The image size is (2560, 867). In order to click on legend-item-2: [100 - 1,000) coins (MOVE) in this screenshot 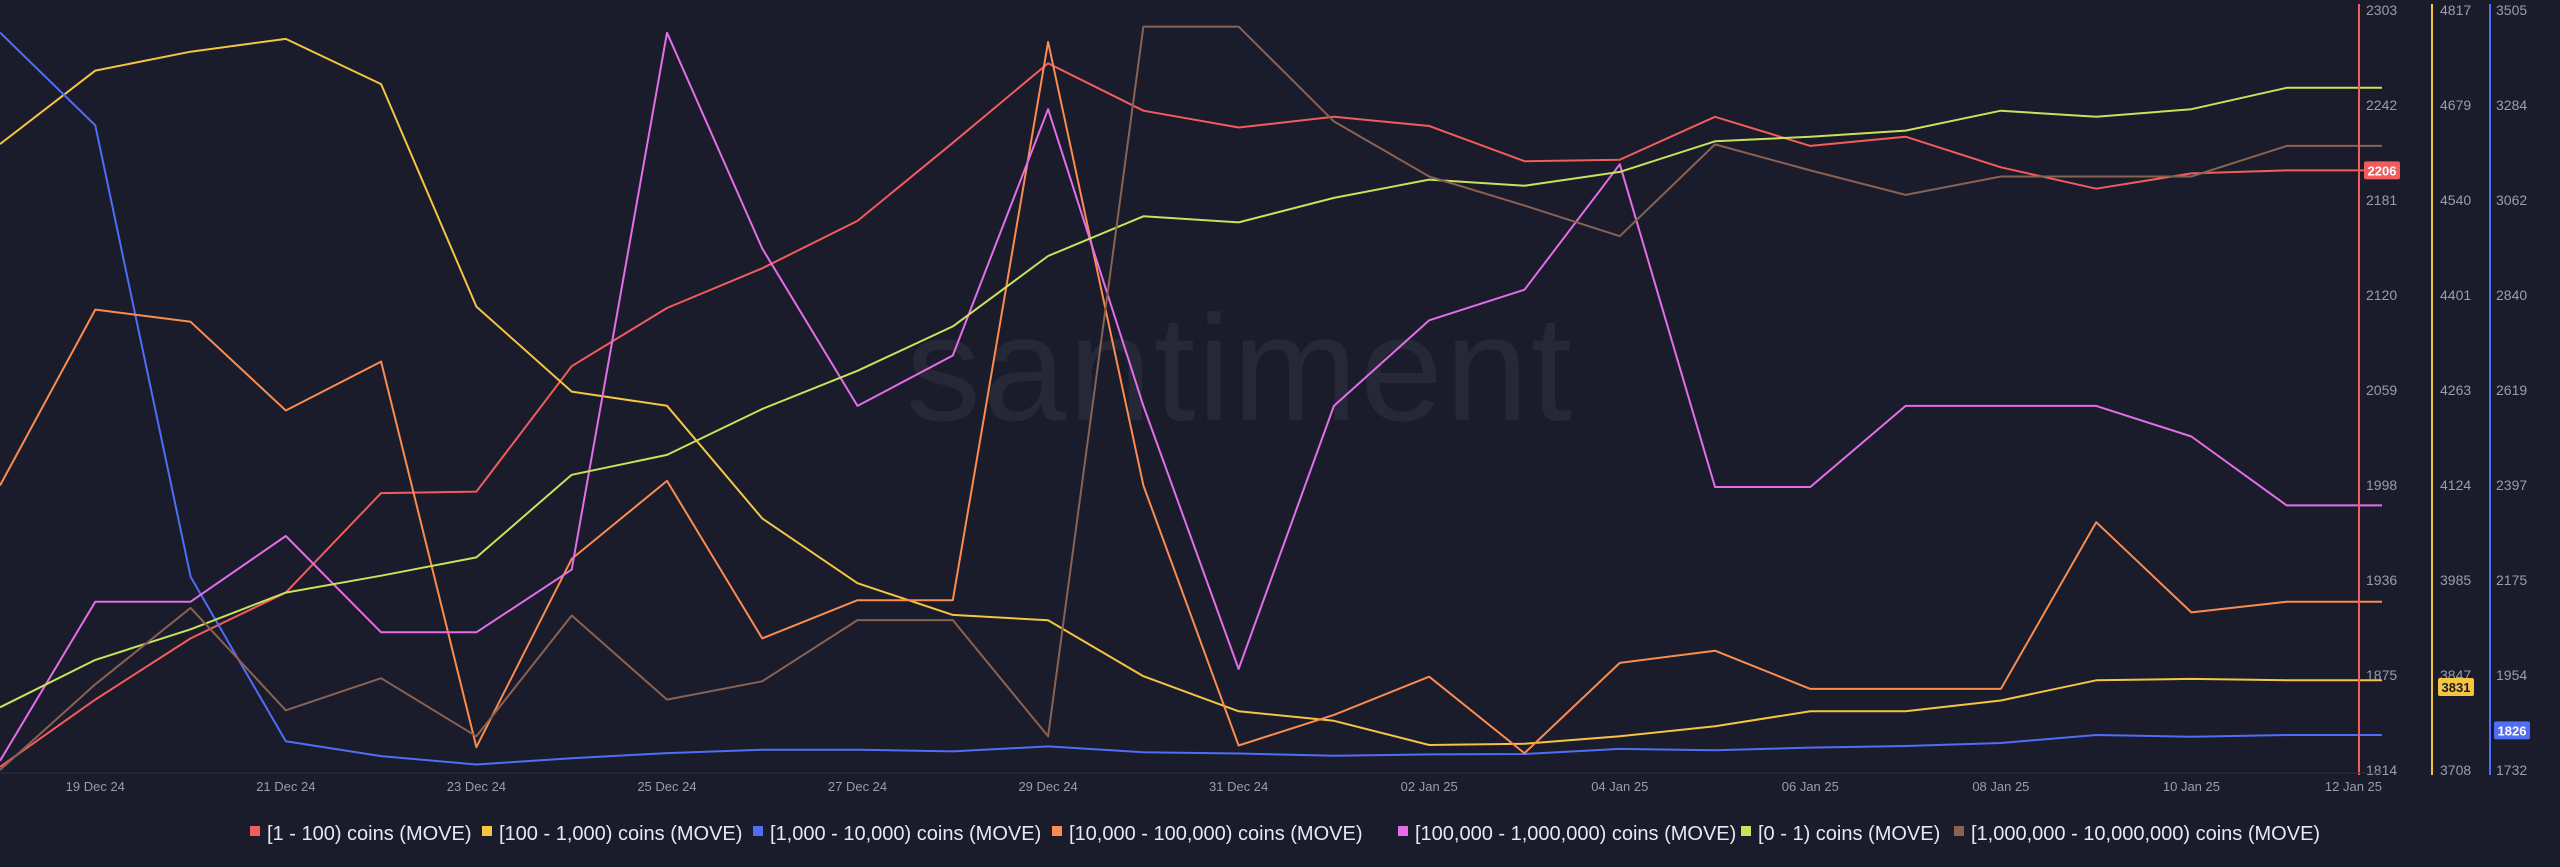, I will do `click(612, 834)`.